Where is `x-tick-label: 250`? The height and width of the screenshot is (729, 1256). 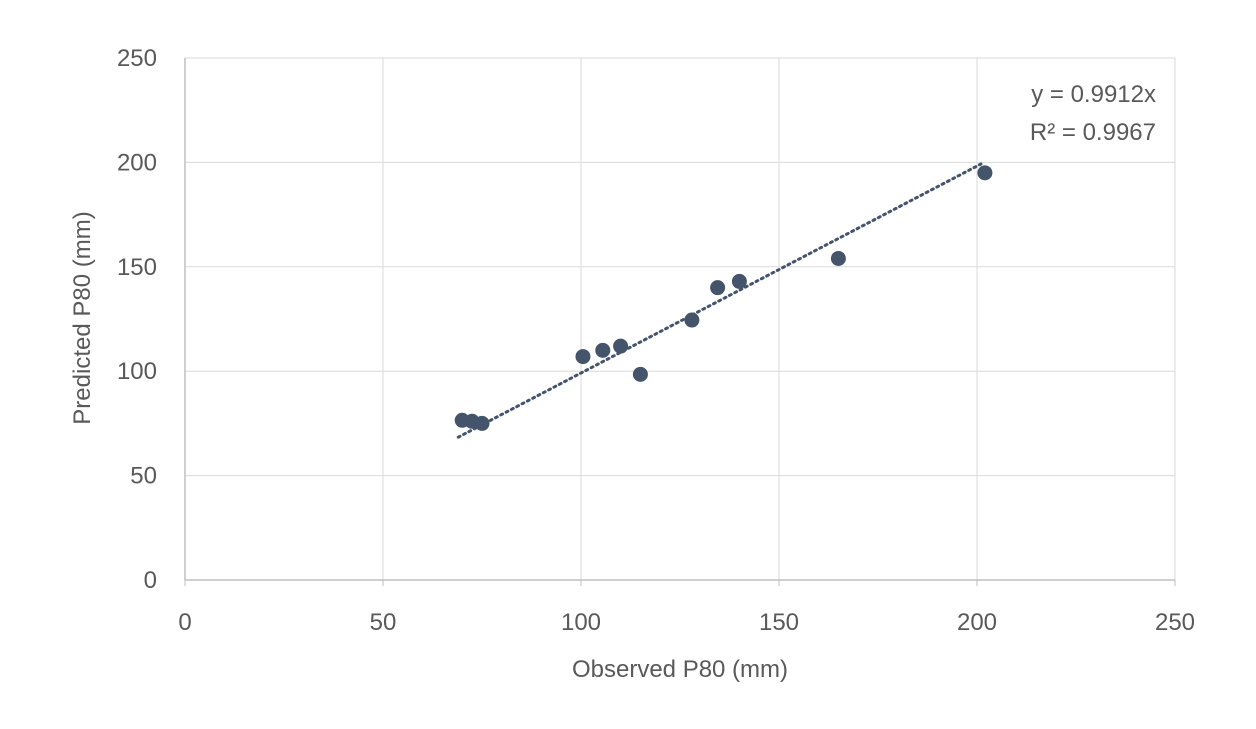
x-tick-label: 250 is located at coordinates (1175, 622).